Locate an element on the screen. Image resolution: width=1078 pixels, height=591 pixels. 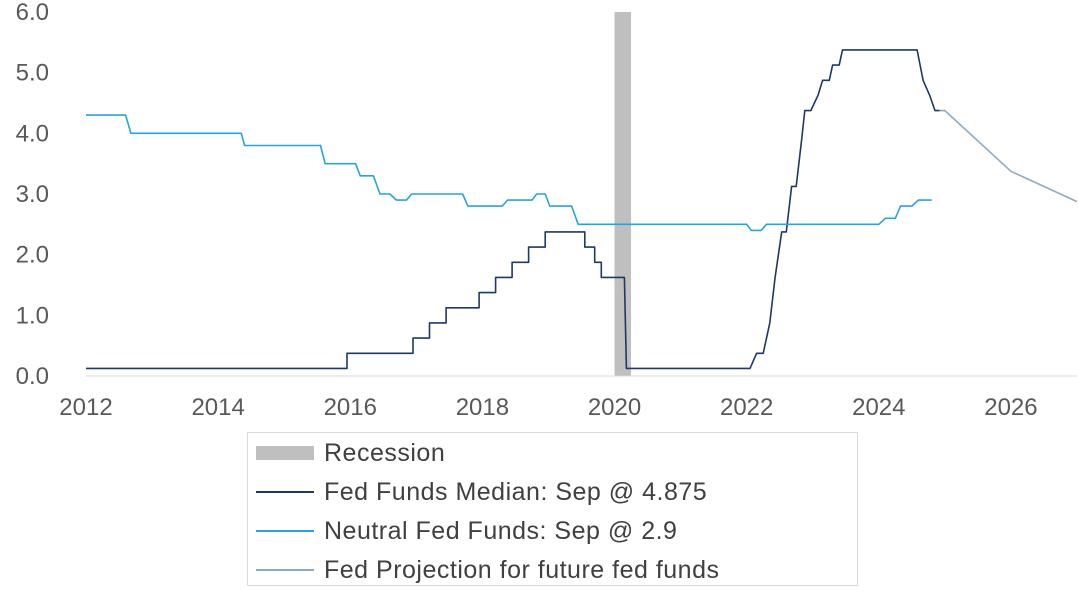
legend-swatch-fed-projection is located at coordinates (285, 570).